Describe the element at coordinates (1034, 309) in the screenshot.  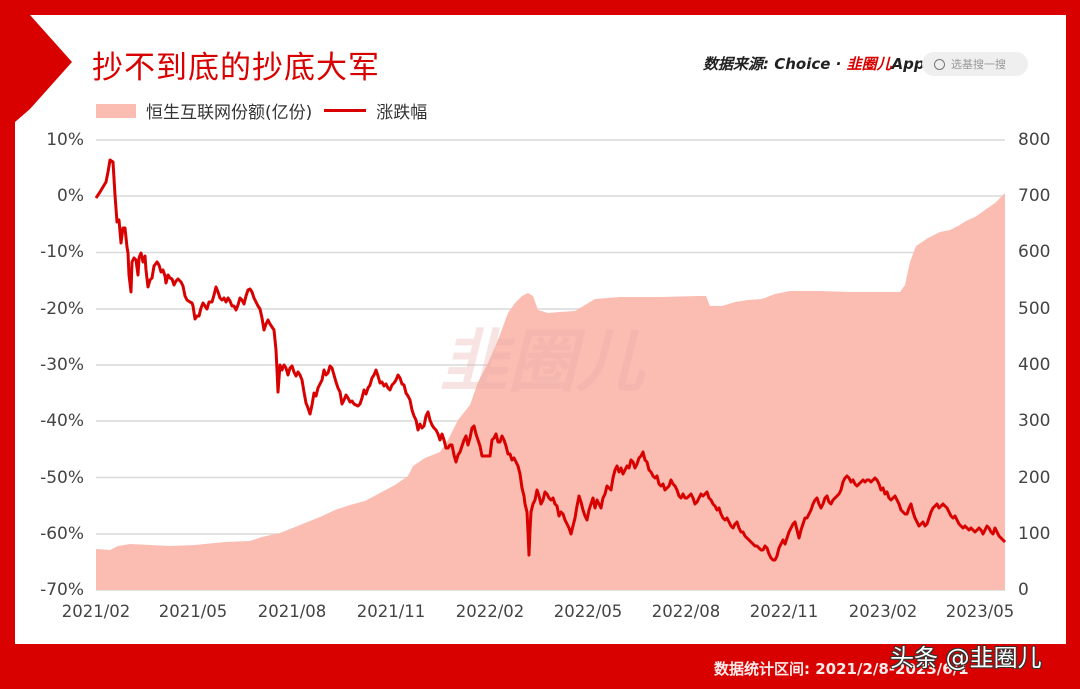
I see `right-axis-tick: 500` at that location.